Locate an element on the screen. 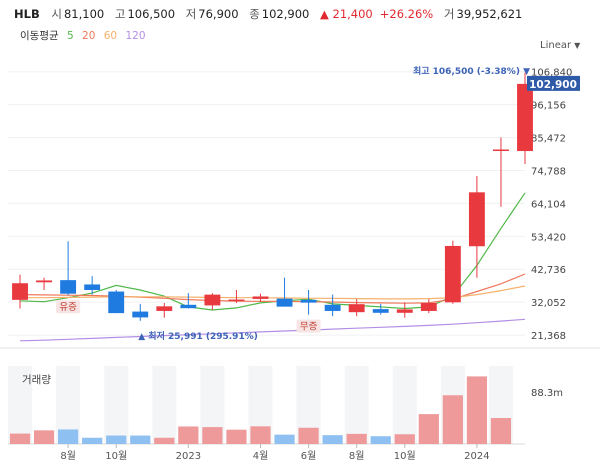 This screenshot has width=600, height=469. open-label: 시 is located at coordinates (56, 14).